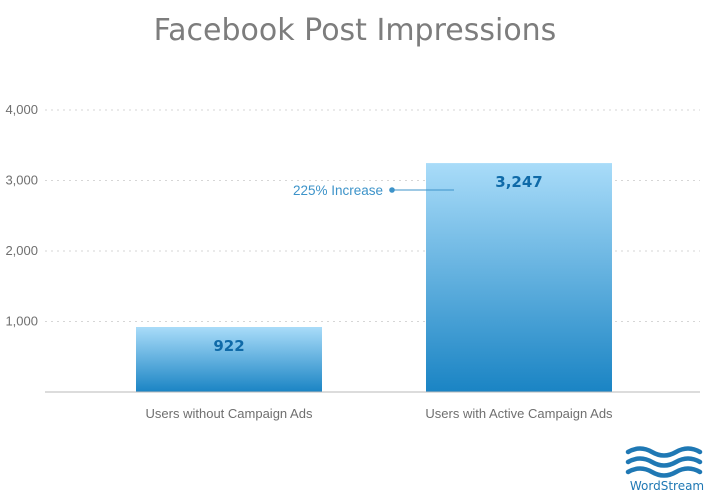  I want to click on annotation-text: 225% Increase, so click(338, 190).